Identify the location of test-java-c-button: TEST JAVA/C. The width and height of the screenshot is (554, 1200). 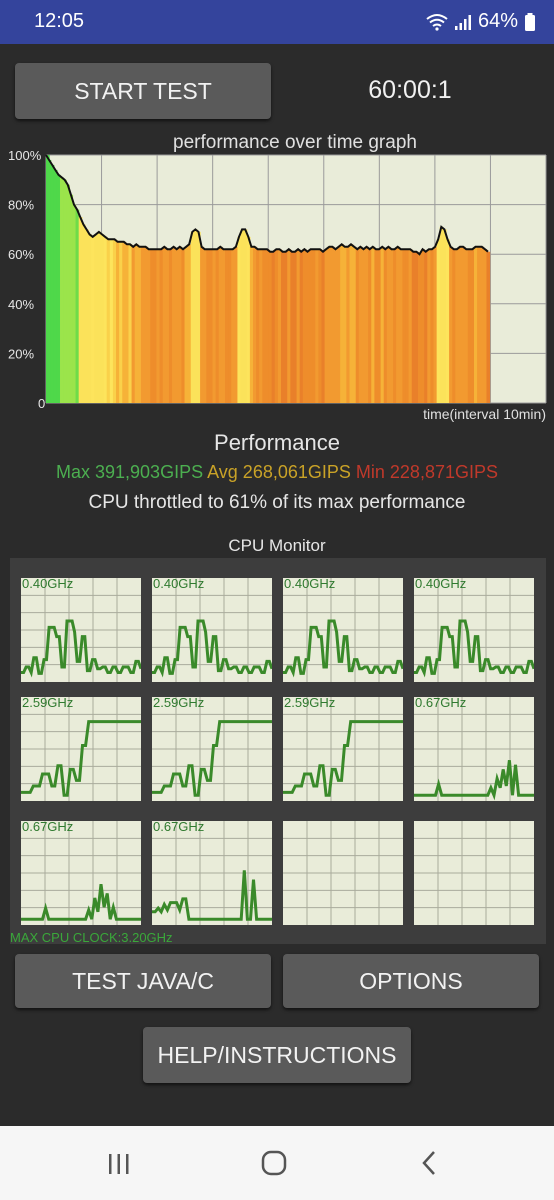
(143, 981).